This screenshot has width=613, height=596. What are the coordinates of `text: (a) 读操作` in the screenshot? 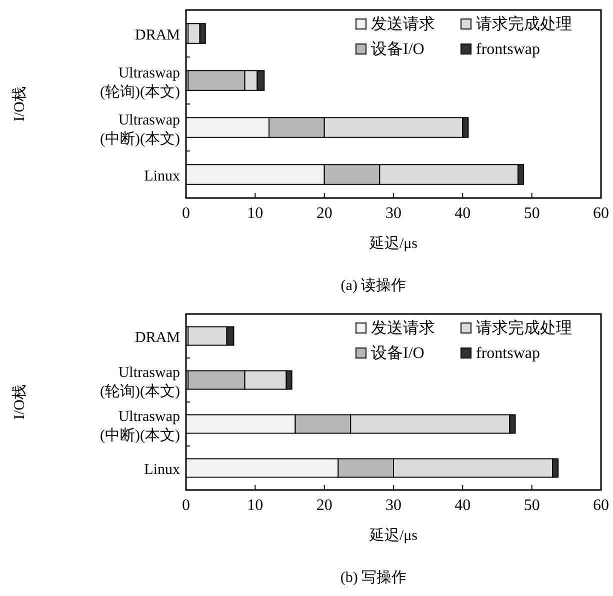 It's located at (373, 285).